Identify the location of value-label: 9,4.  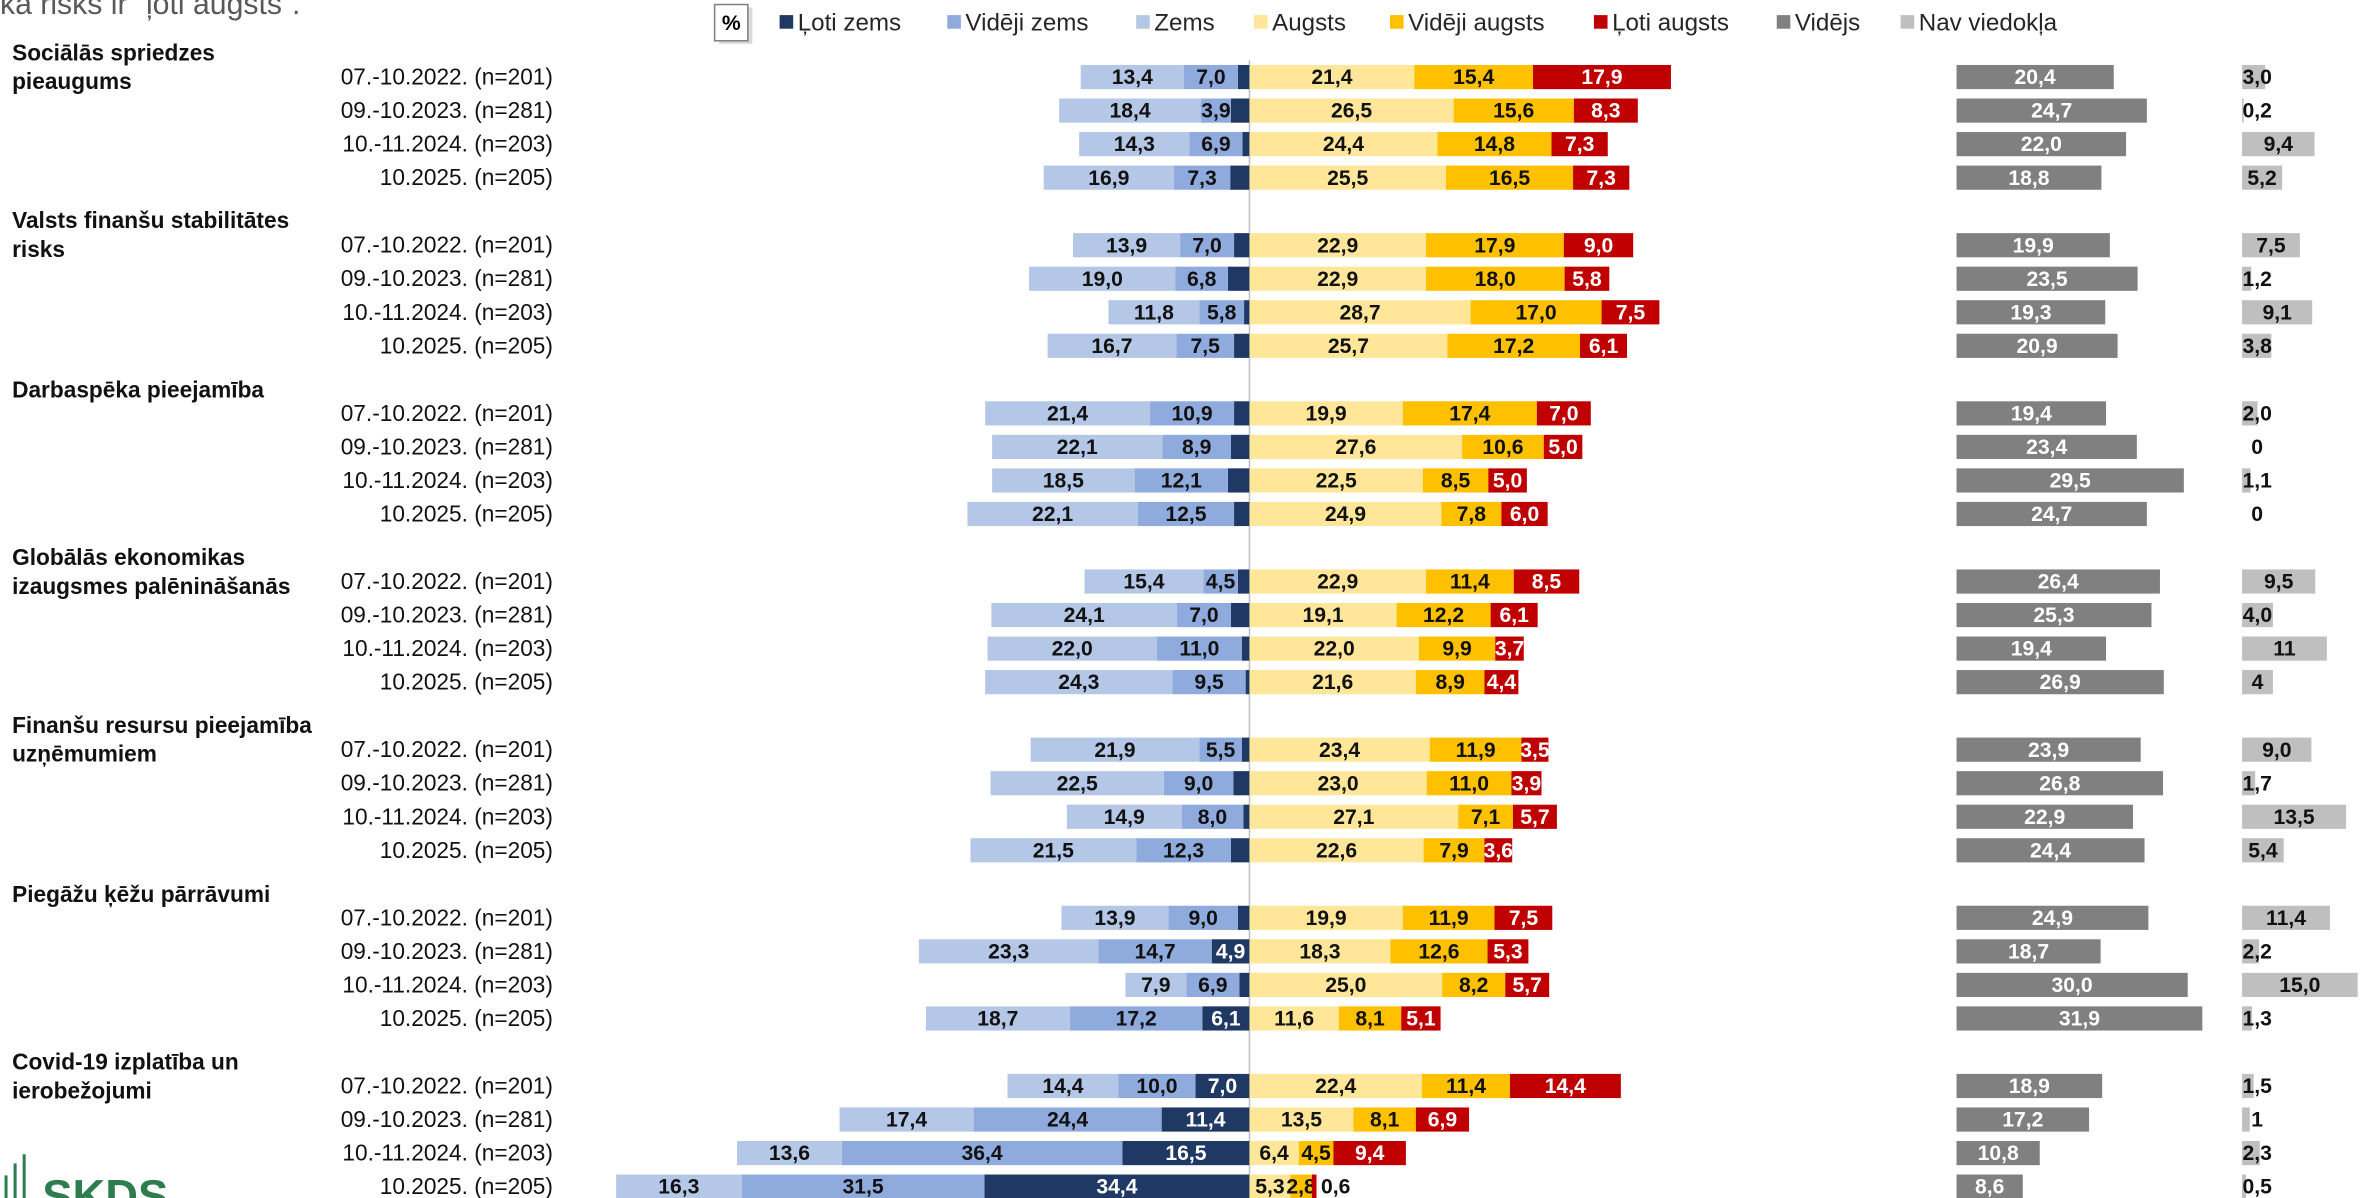
(1370, 1153).